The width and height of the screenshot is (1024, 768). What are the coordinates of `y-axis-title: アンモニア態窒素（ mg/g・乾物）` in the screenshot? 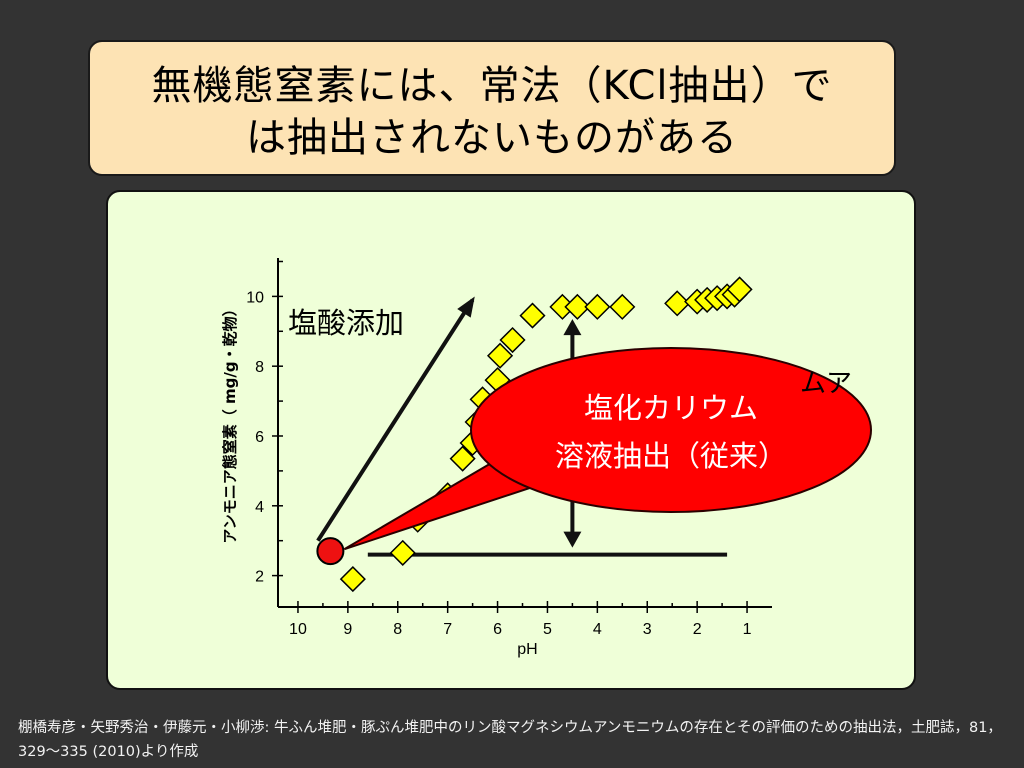 It's located at (230, 422).